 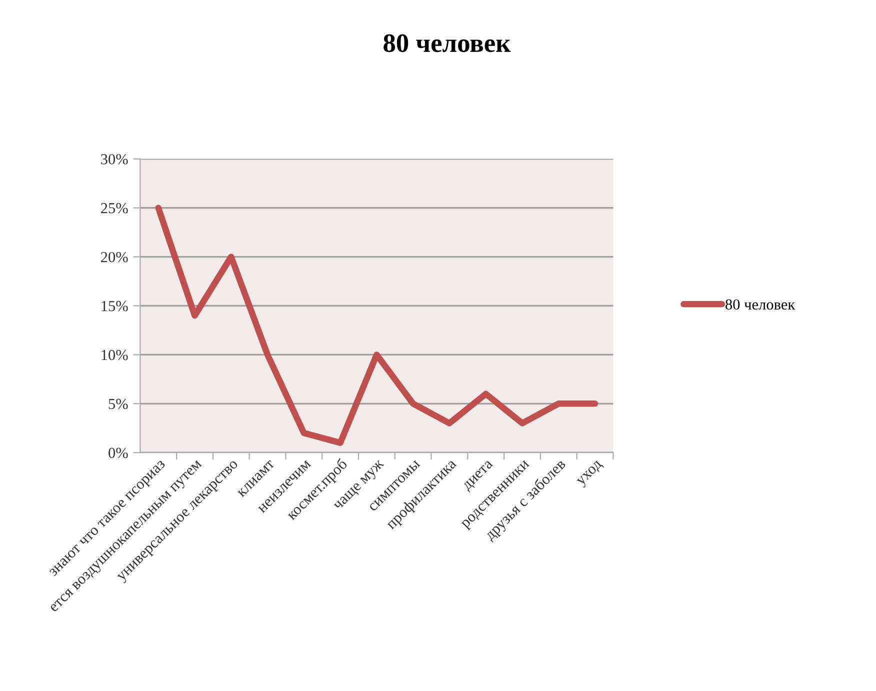 What do you see at coordinates (761, 304) in the screenshot?
I see `legend-label: 80 человек` at bounding box center [761, 304].